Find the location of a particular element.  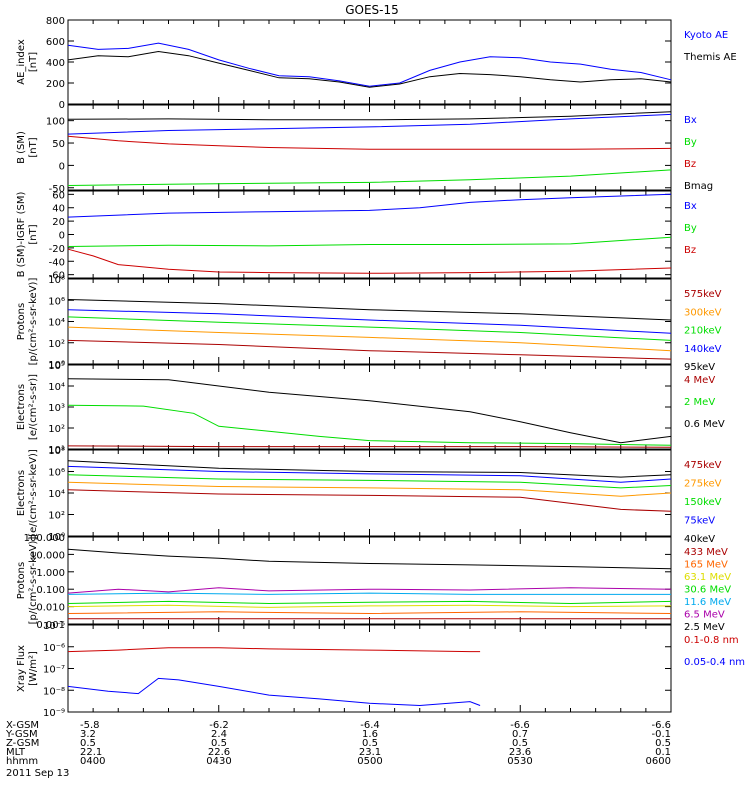

series-4-mev is located at coordinates (369, 446).